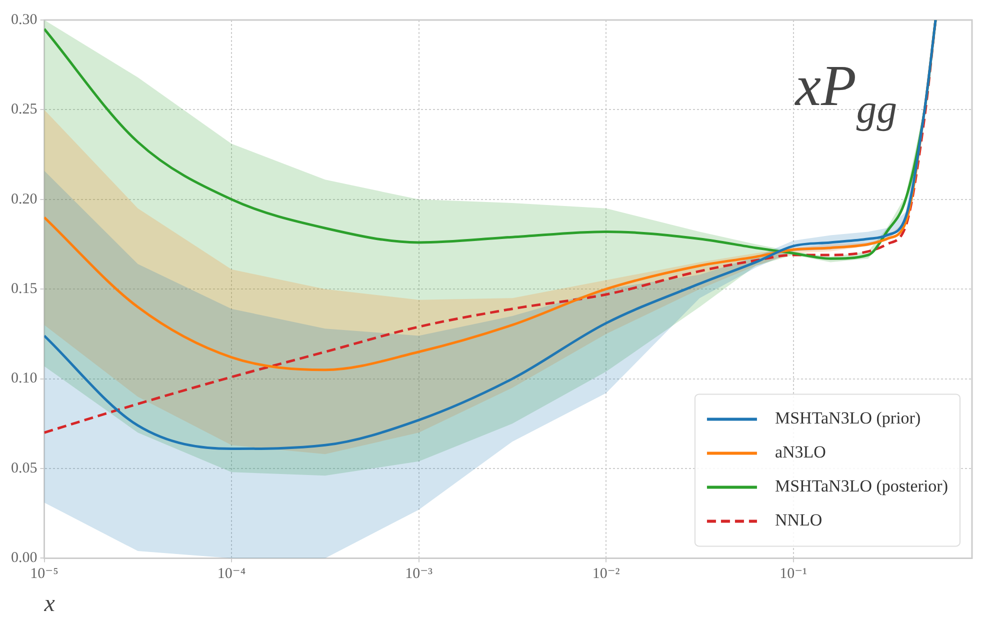 This screenshot has width=994, height=631. I want to click on y-tick-label: 0.15, so click(24, 289).